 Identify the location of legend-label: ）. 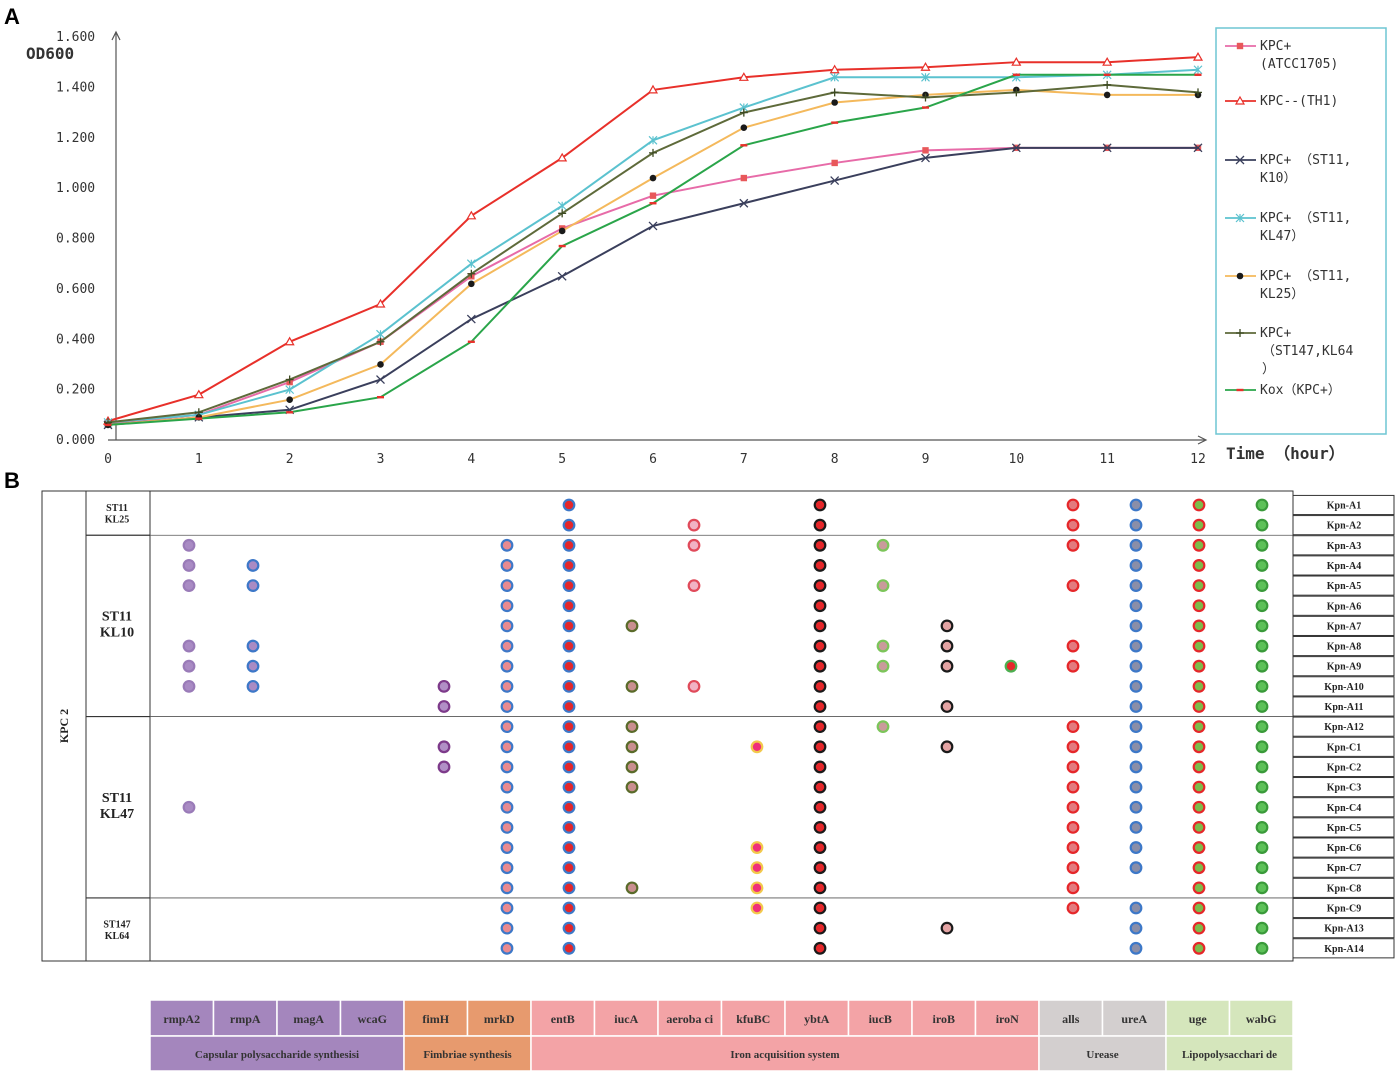
(1268, 369).